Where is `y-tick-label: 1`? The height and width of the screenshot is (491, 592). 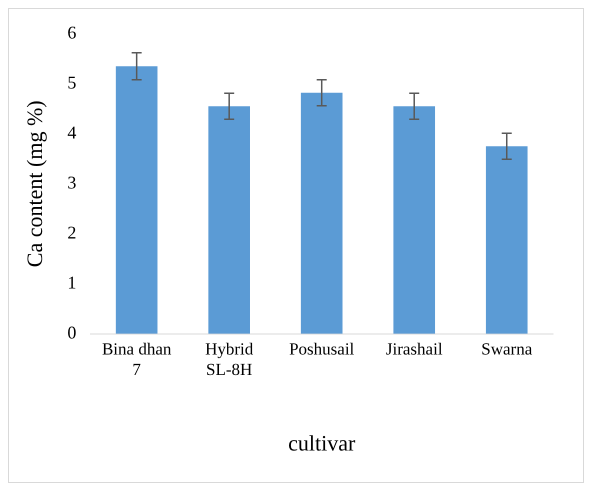 y-tick-label: 1 is located at coordinates (71, 282).